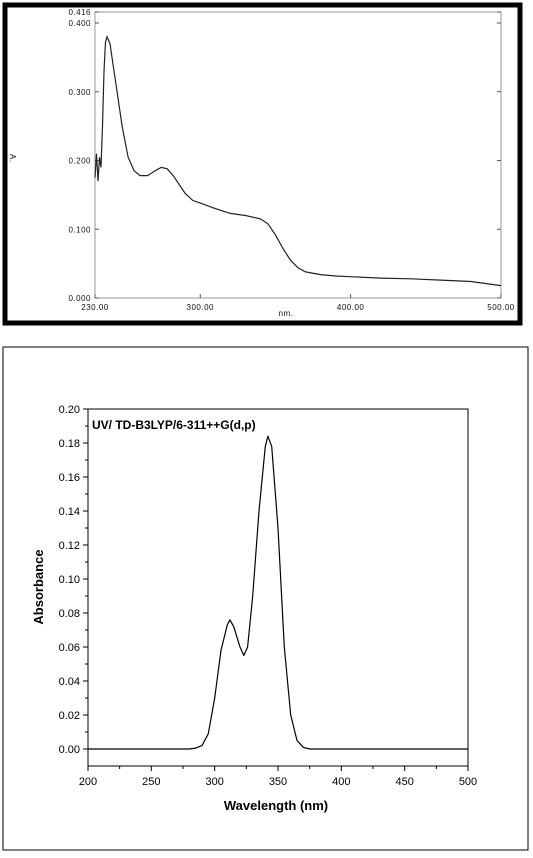 The height and width of the screenshot is (858, 533). Describe the element at coordinates (276, 805) in the screenshot. I see `bottom-x-axis-label: Wavelength (nm)` at that location.